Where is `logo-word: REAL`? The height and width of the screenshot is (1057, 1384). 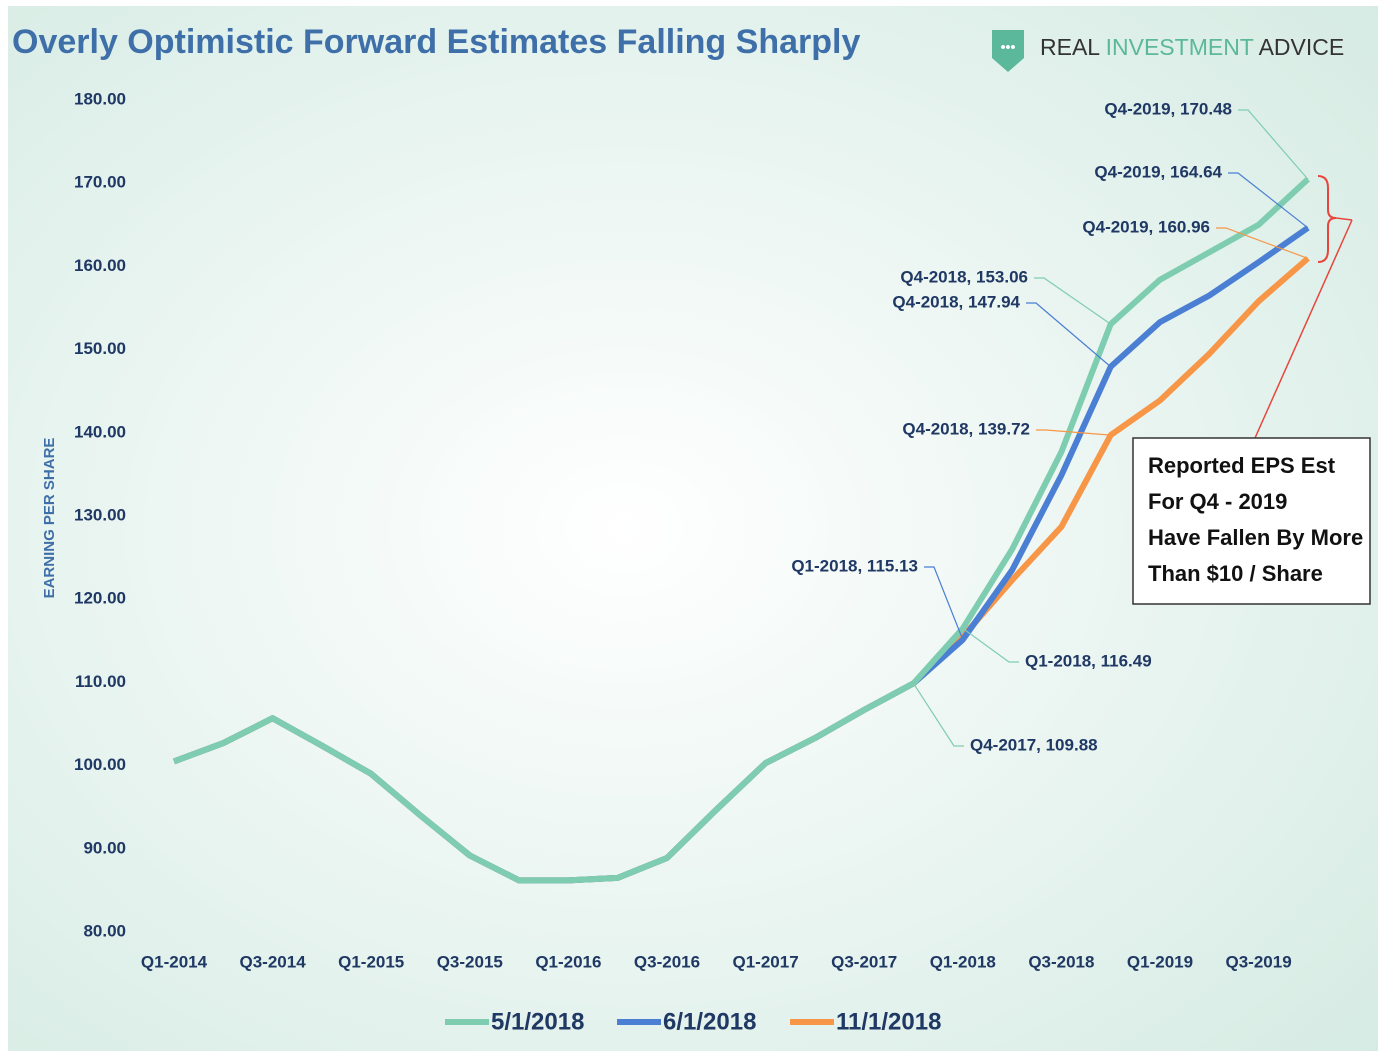
logo-word: REAL is located at coordinates (1070, 47).